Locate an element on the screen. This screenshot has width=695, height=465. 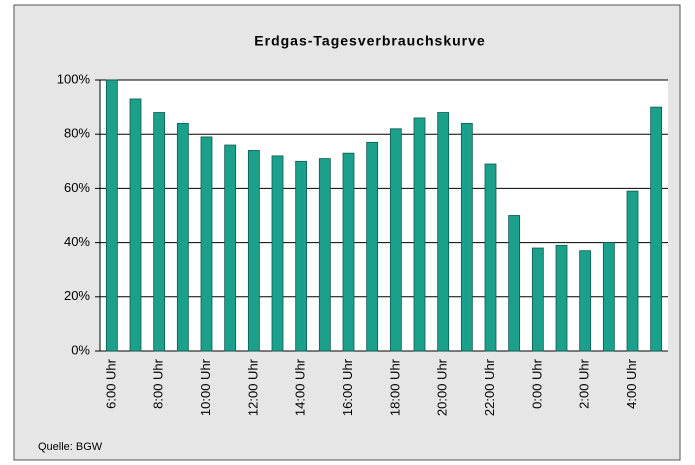
x-tick-label: 20:00 Uhr is located at coordinates (442, 387).